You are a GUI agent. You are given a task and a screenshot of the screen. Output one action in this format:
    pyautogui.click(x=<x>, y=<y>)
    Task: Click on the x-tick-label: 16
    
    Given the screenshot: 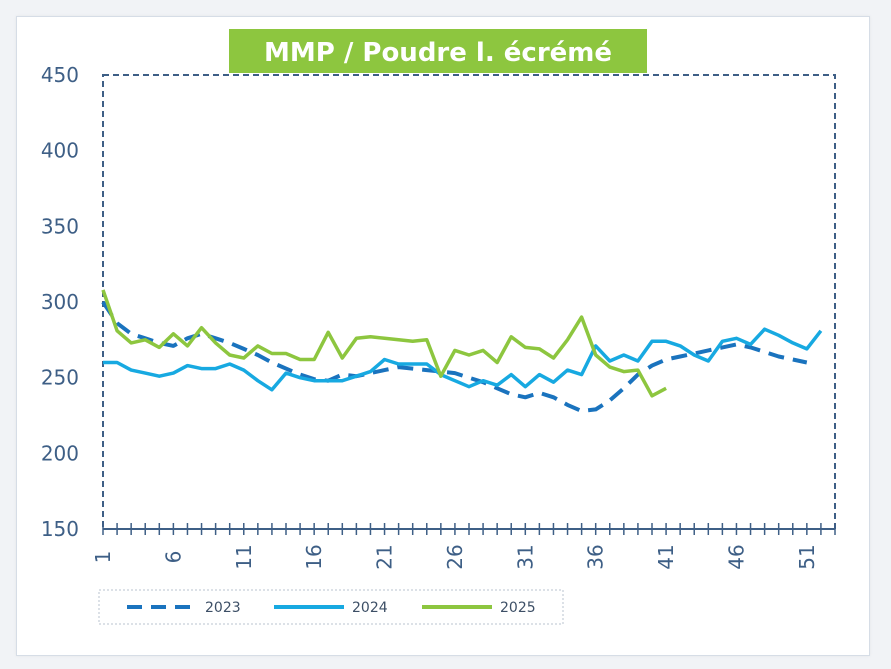 What is the action you would take?
    pyautogui.click(x=314, y=556)
    